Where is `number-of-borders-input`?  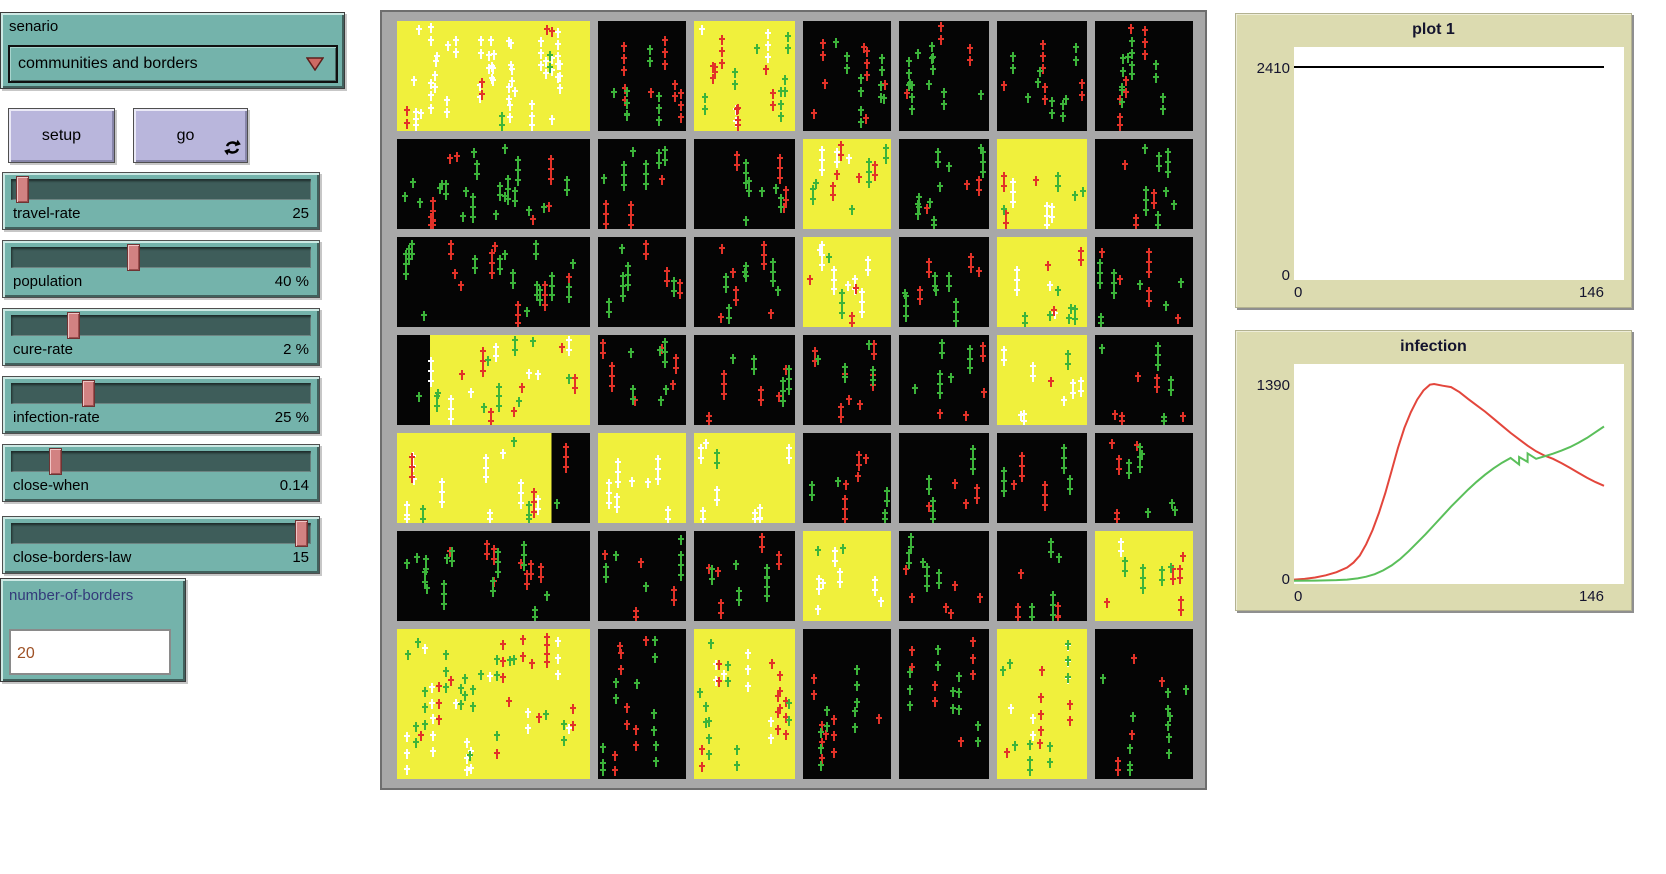
number-of-borders-input is located at coordinates (90, 652).